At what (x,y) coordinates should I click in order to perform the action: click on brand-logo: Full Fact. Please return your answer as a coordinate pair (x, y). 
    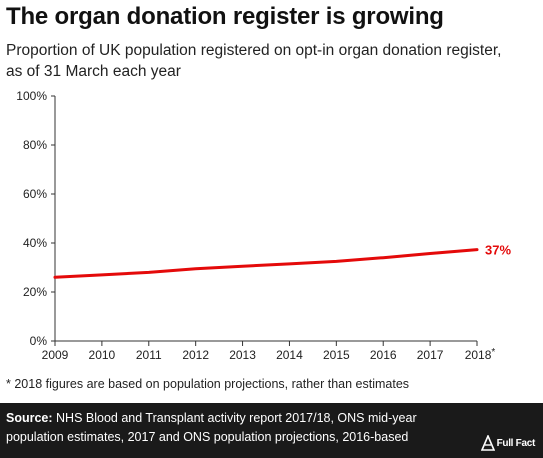
    Looking at the image, I should click on (508, 443).